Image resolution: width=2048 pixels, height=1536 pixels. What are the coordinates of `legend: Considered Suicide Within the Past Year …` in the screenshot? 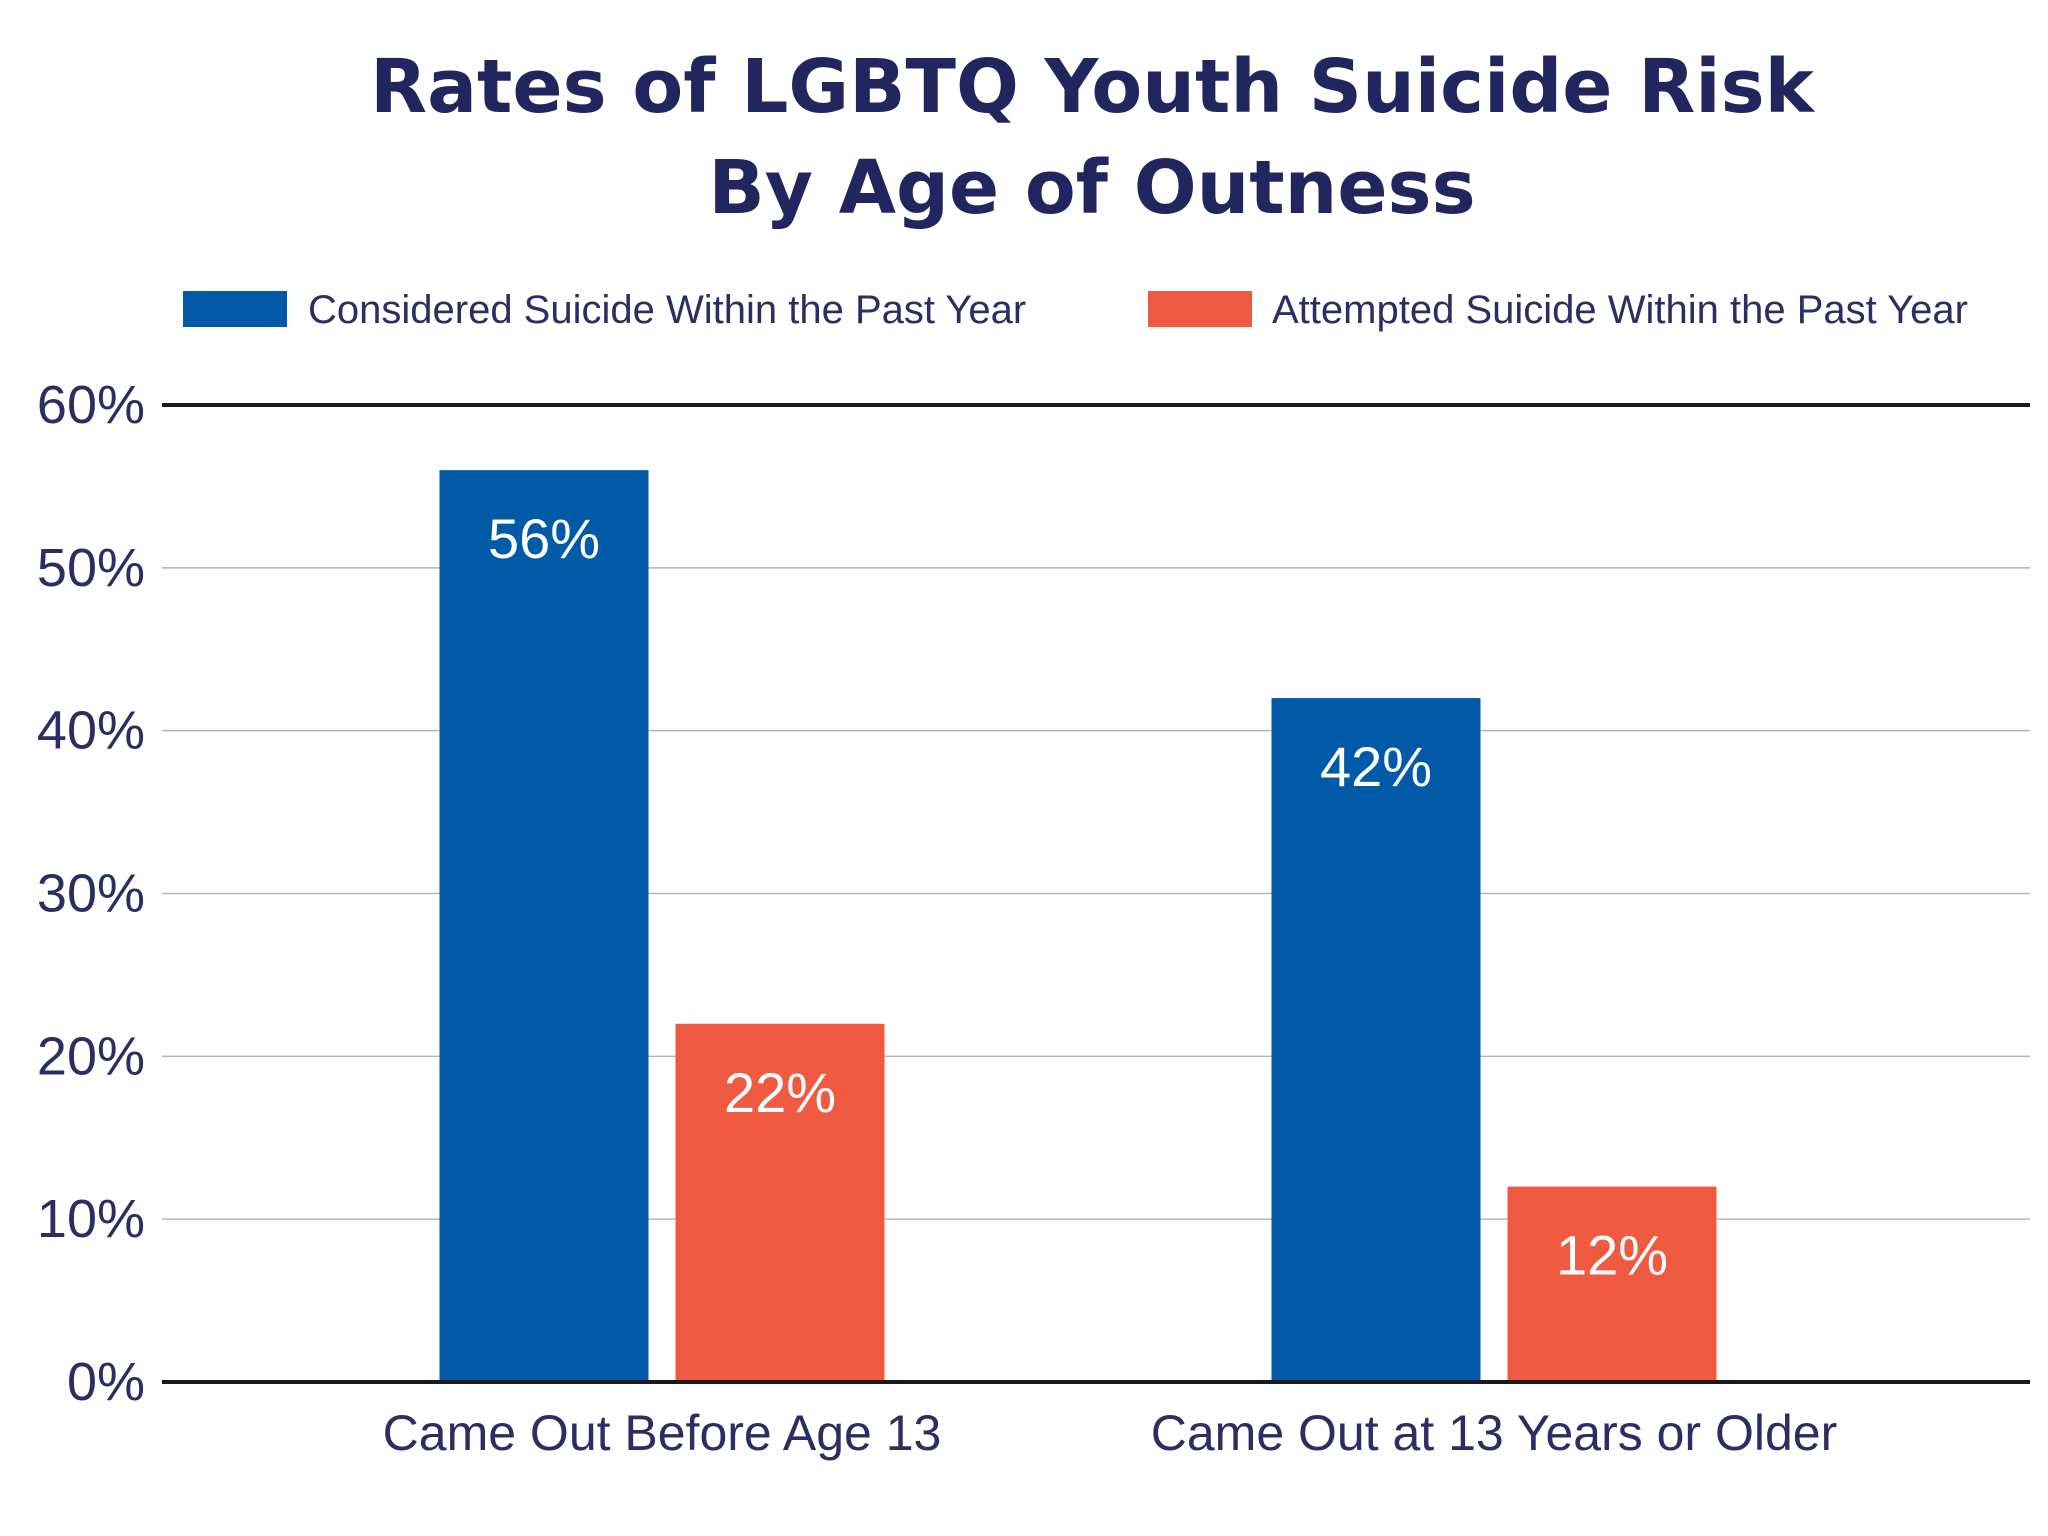 It's located at (1075, 310).